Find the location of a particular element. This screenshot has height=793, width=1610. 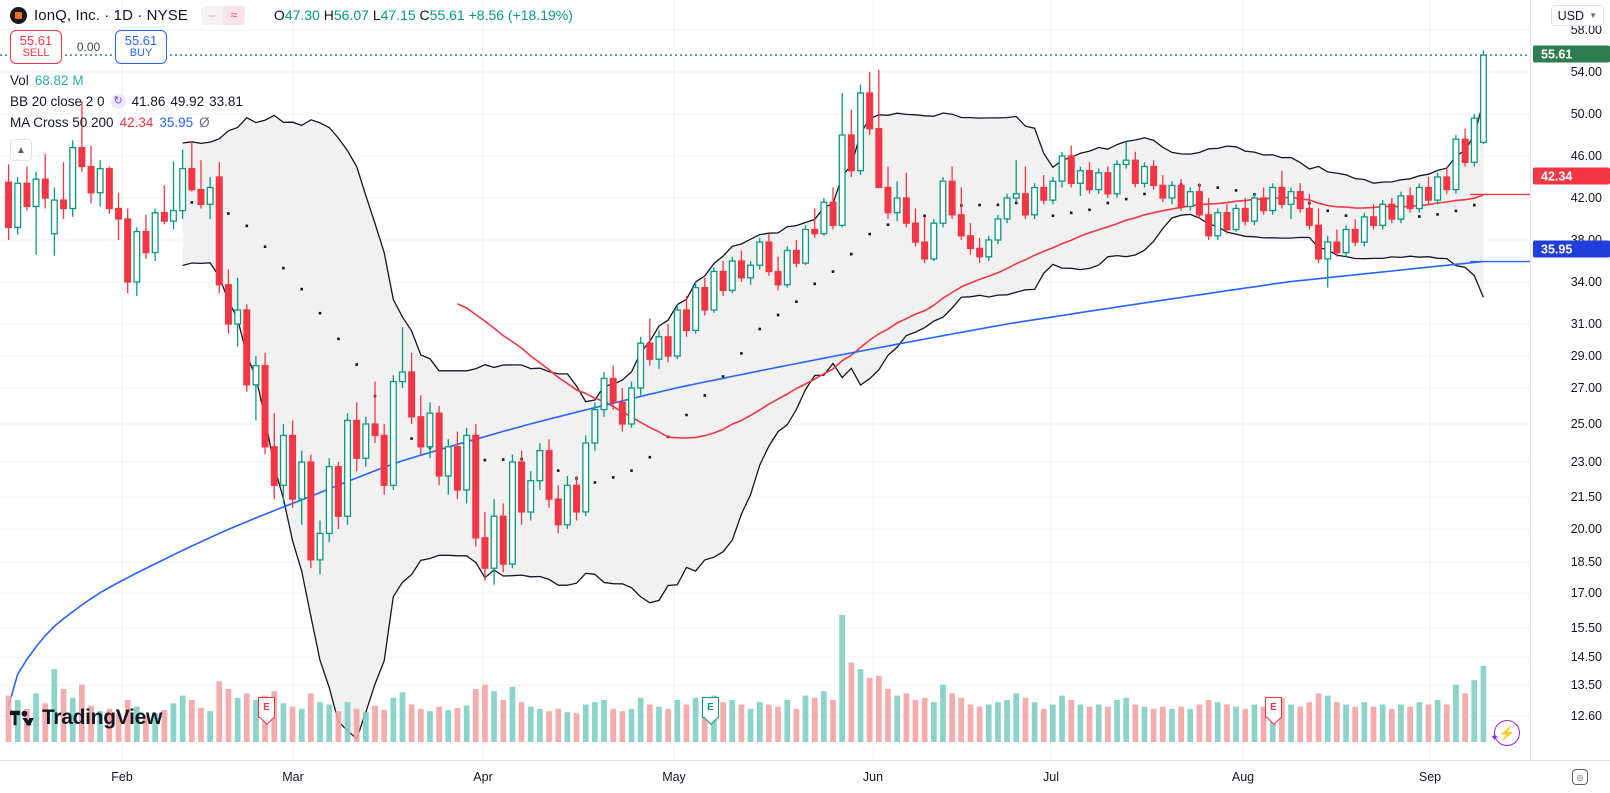

time-tick: Feb is located at coordinates (122, 777).